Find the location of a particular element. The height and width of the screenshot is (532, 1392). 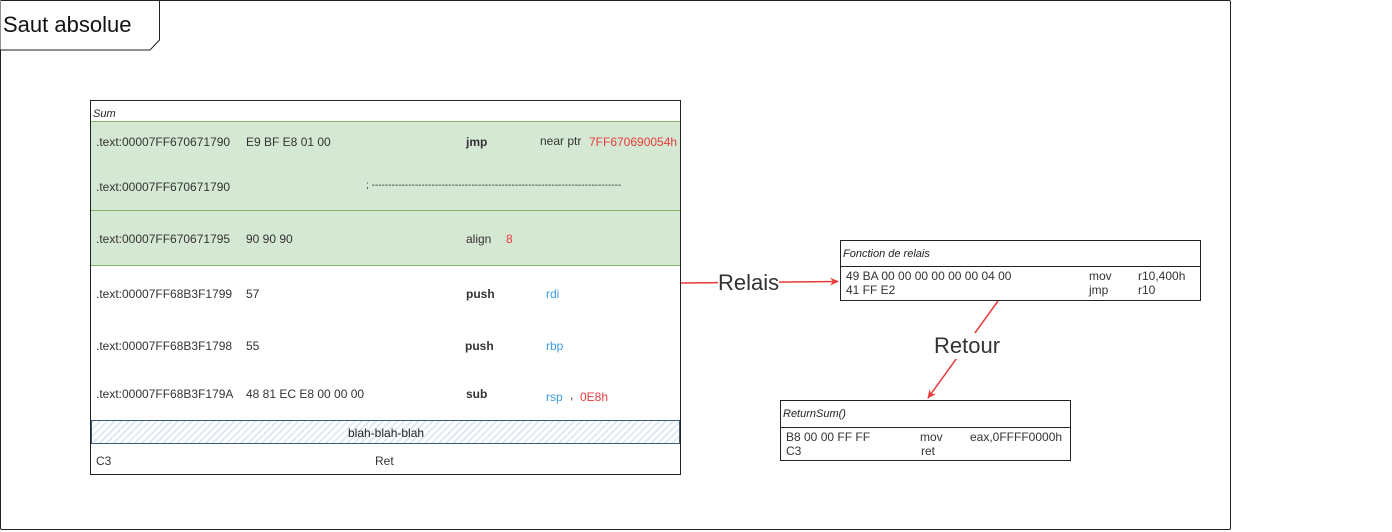

filler-bar: blah-blah-blah is located at coordinates (385, 432).